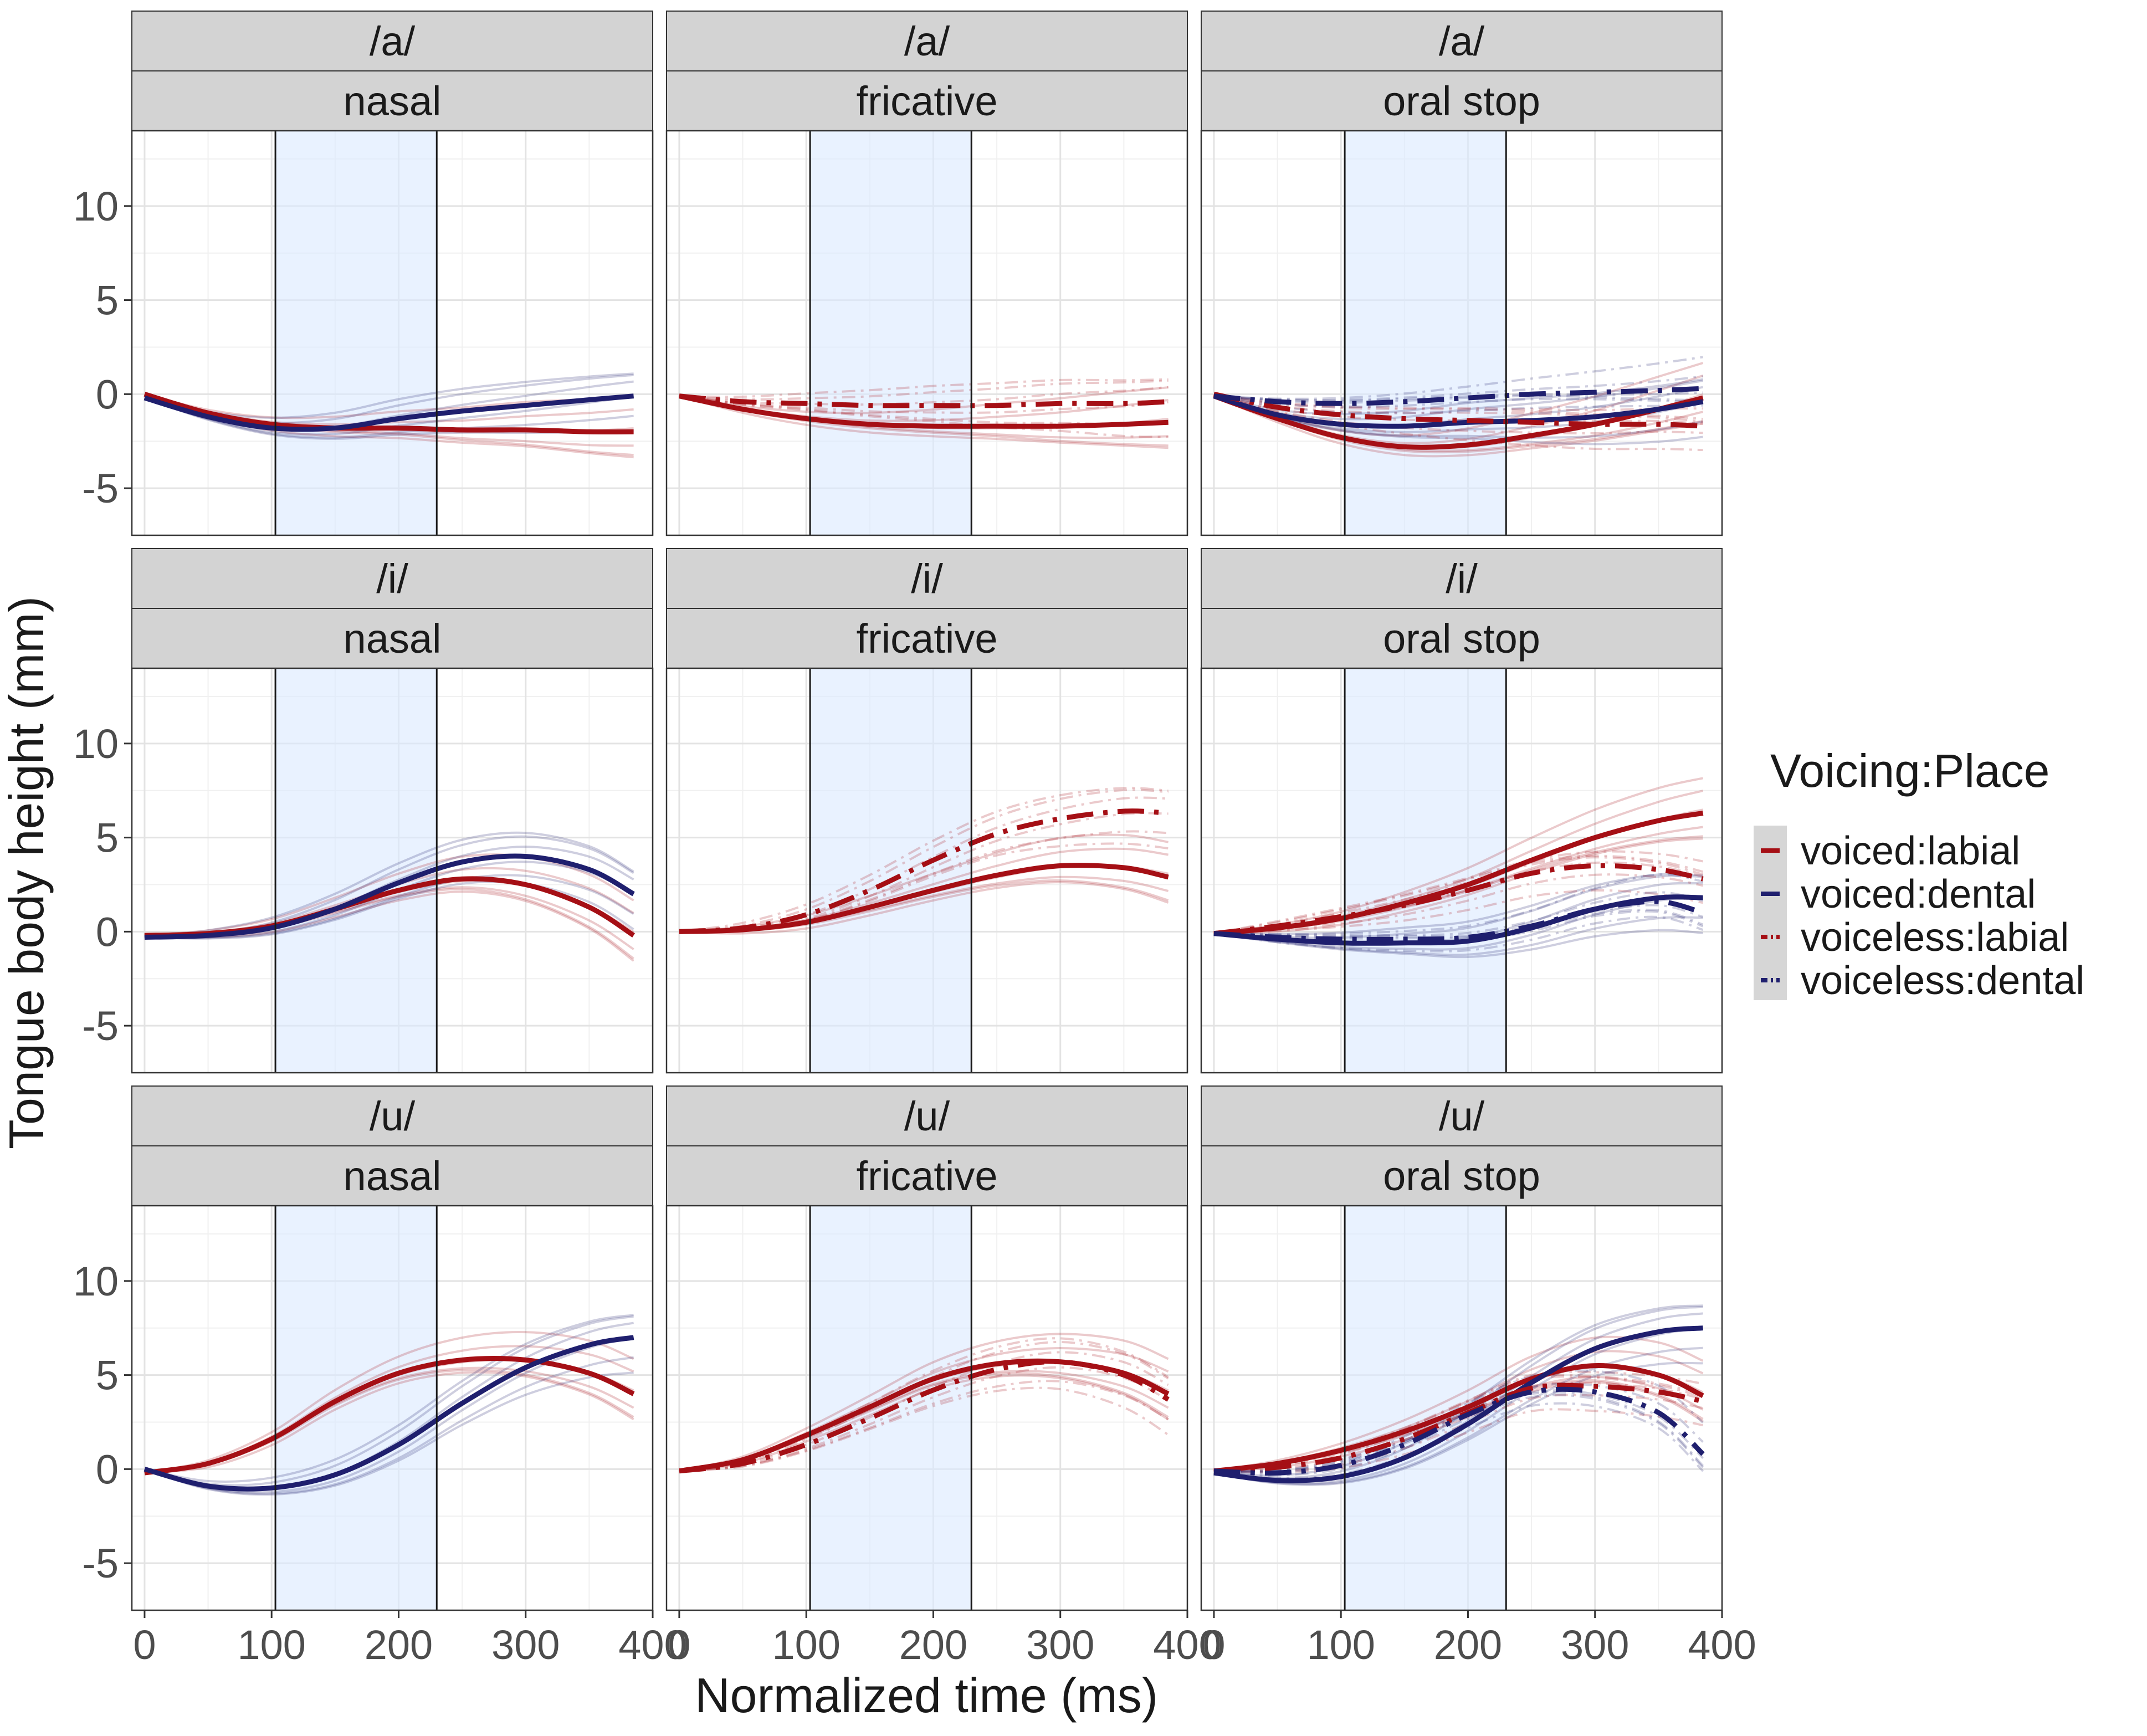  What do you see at coordinates (1935, 937) in the screenshot?
I see `legend-label: voiceless:labial` at bounding box center [1935, 937].